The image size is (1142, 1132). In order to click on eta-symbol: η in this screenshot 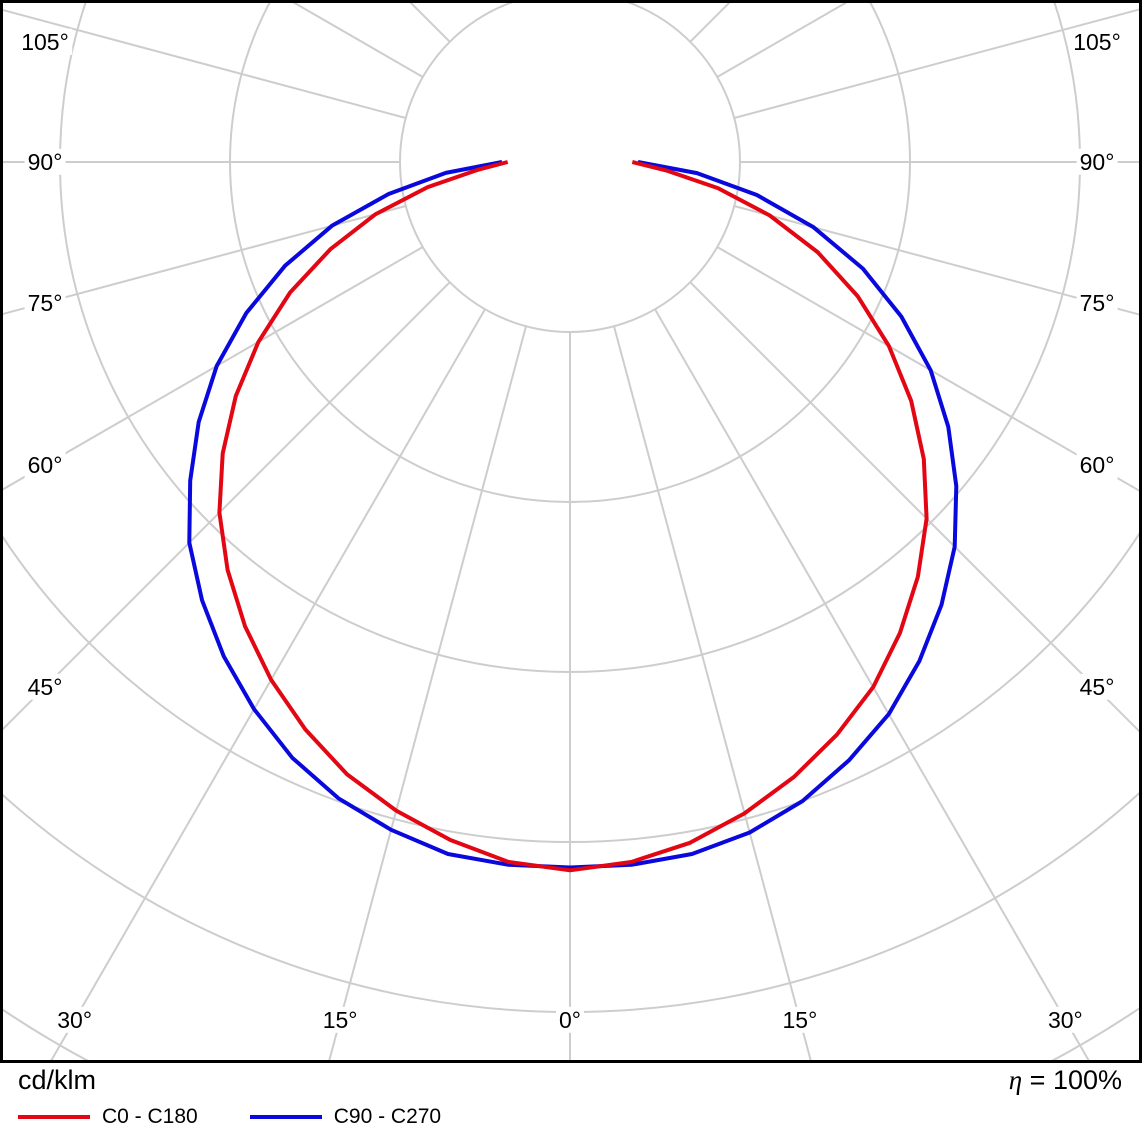, I will do `click(1015, 1080)`.